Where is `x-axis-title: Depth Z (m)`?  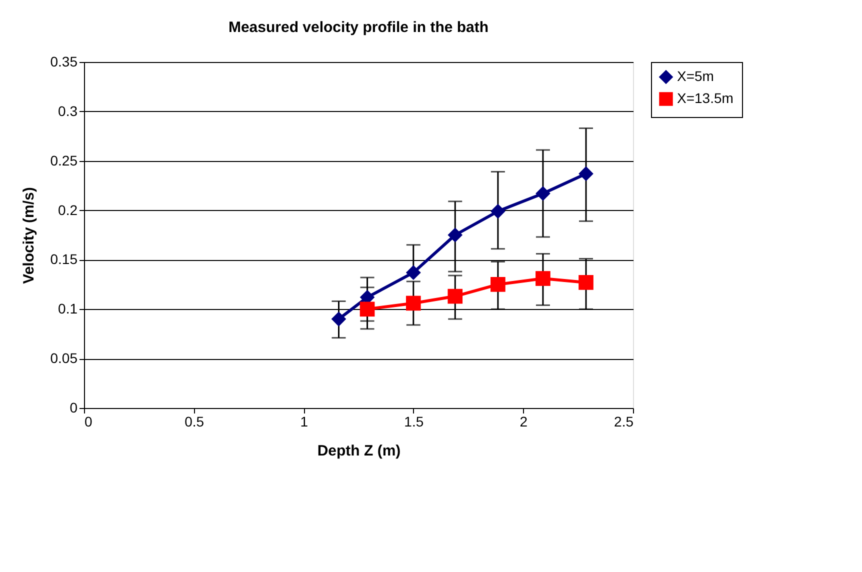 x-axis-title: Depth Z (m) is located at coordinates (359, 451).